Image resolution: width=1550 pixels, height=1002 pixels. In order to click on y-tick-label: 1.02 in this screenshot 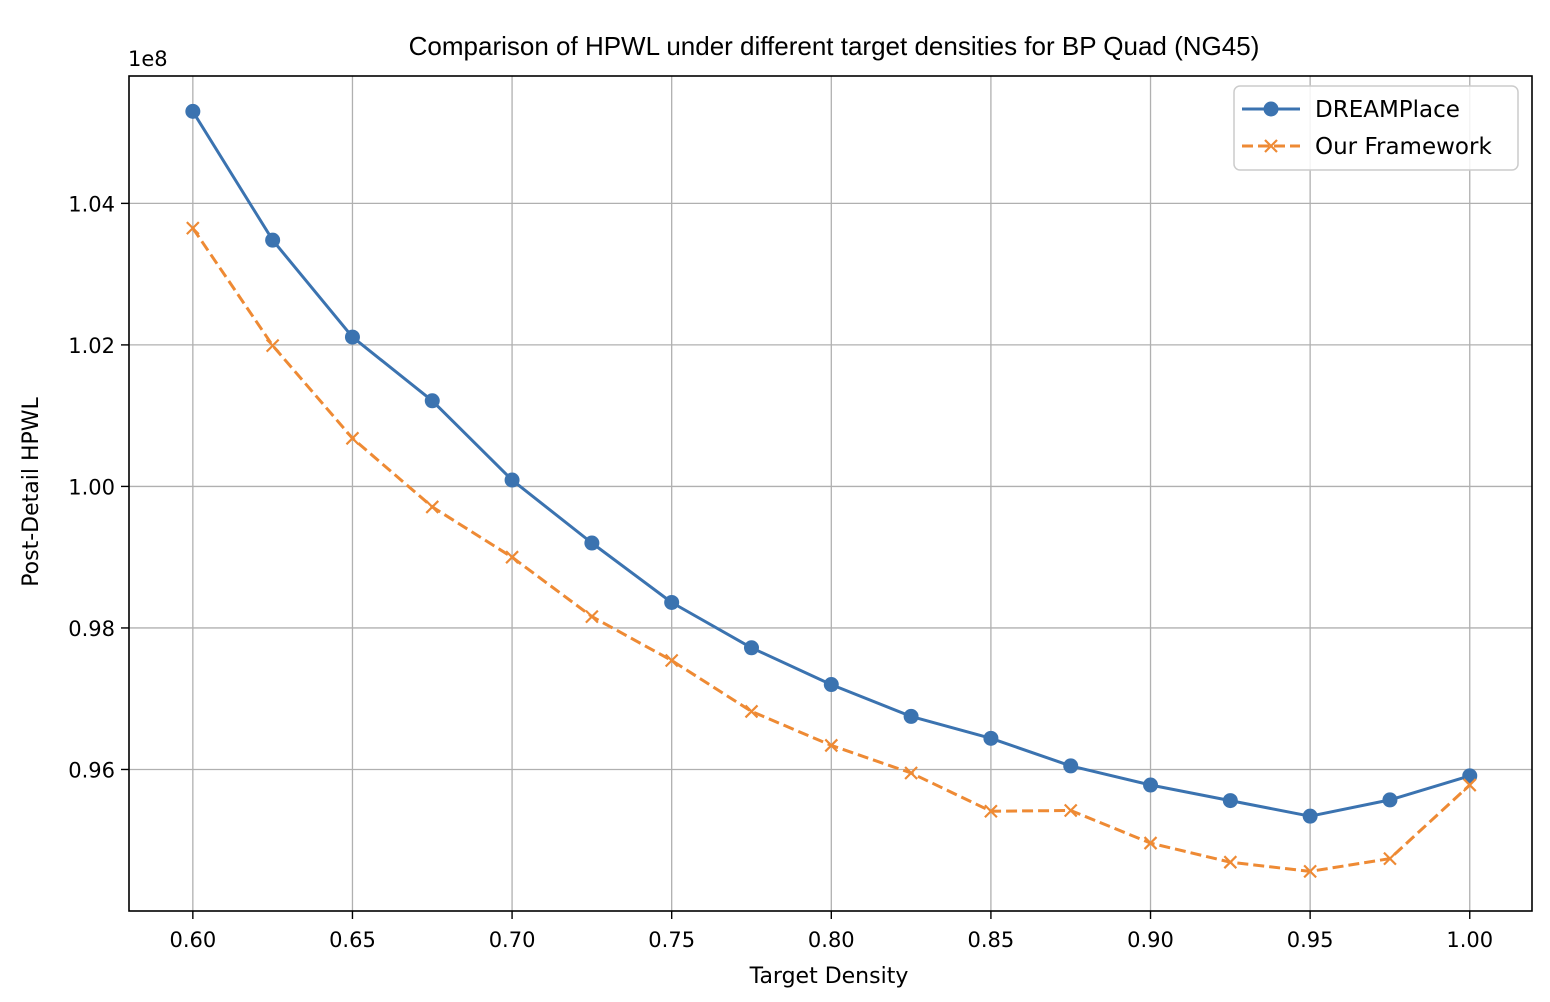, I will do `click(91, 346)`.